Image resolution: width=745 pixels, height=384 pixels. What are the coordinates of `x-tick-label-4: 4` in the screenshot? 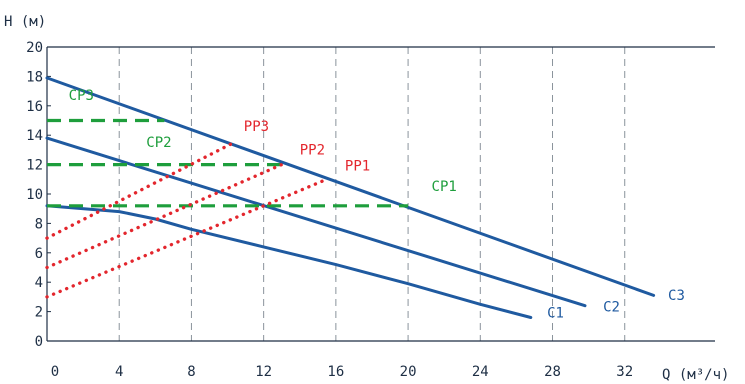 It's located at (119, 372).